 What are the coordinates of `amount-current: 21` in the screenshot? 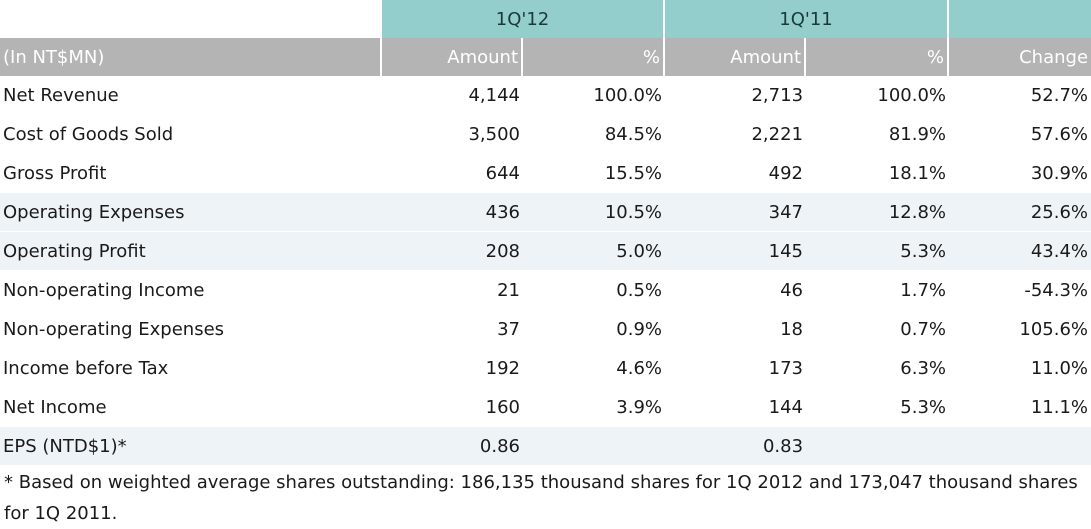 It's located at (452, 290).